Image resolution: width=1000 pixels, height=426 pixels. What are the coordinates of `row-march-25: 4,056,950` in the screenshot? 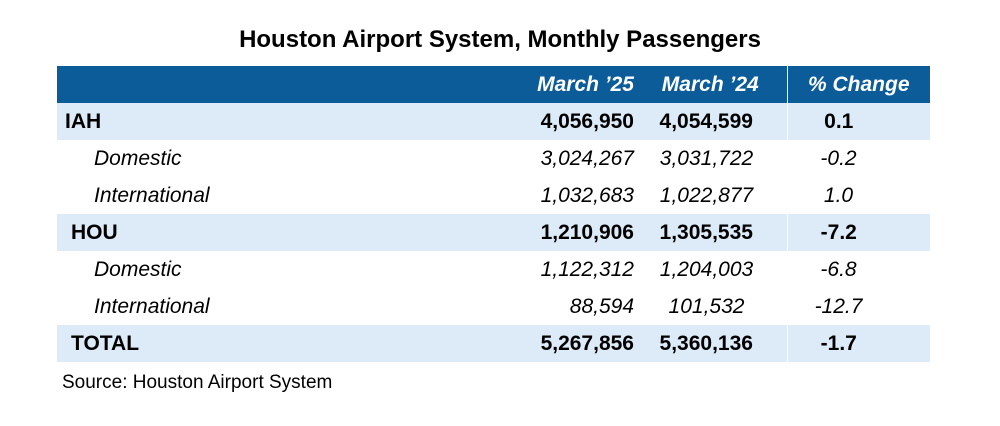 It's located at (540, 121).